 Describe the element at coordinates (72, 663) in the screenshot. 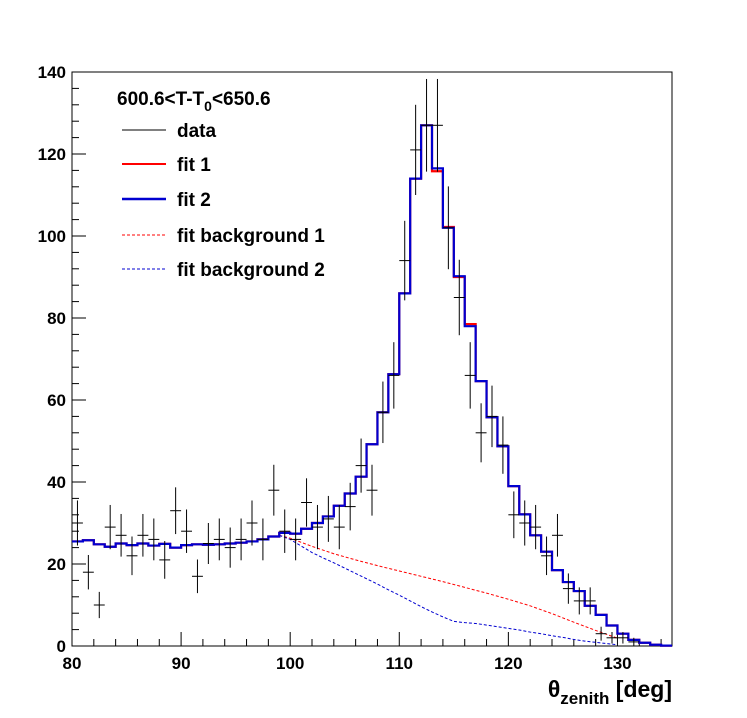

I see `x-tick-label: 80` at that location.